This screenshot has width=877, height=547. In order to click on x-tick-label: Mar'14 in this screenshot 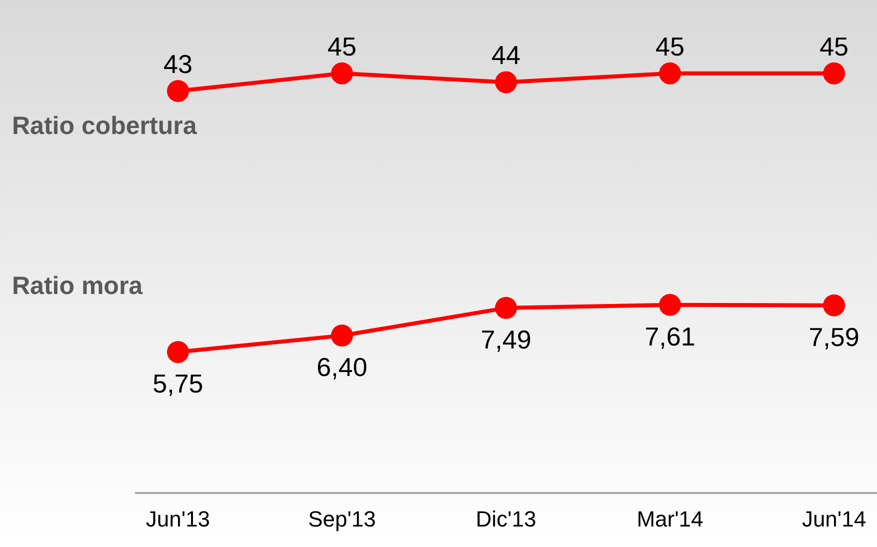, I will do `click(670, 519)`.